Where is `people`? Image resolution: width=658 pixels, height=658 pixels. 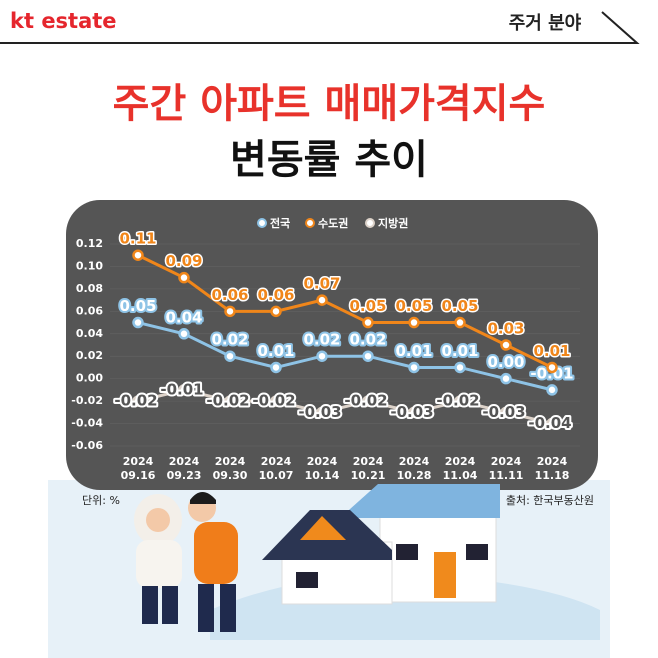
people is located at coordinates (186, 562).